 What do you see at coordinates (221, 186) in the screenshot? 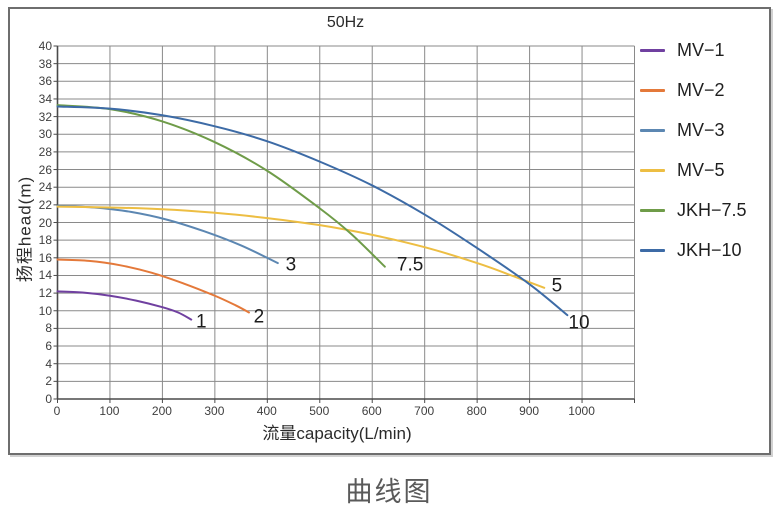
I see `series-JKH−7.5` at bounding box center [221, 186].